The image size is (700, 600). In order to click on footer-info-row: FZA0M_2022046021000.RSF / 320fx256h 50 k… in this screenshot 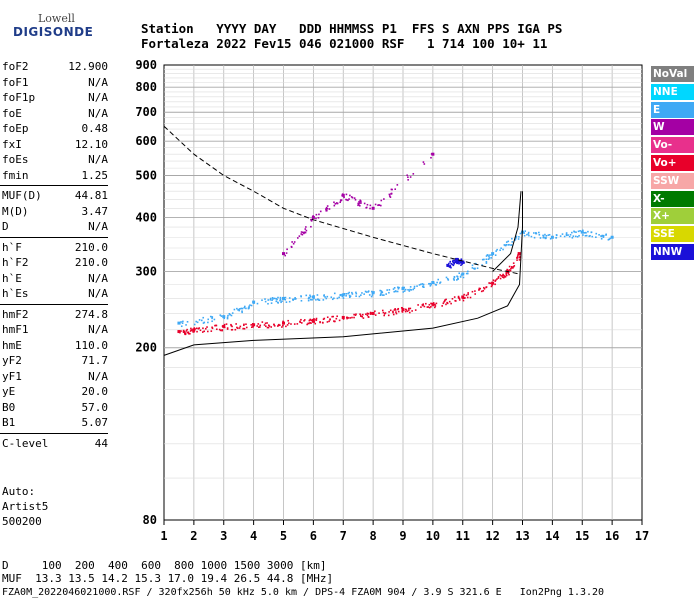, I will do `click(303, 592)`.